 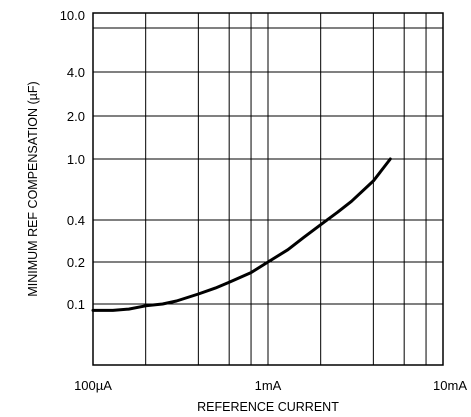 I want to click on x-tick-labels: 100µA 1mA 10mA, so click(x=270, y=385).